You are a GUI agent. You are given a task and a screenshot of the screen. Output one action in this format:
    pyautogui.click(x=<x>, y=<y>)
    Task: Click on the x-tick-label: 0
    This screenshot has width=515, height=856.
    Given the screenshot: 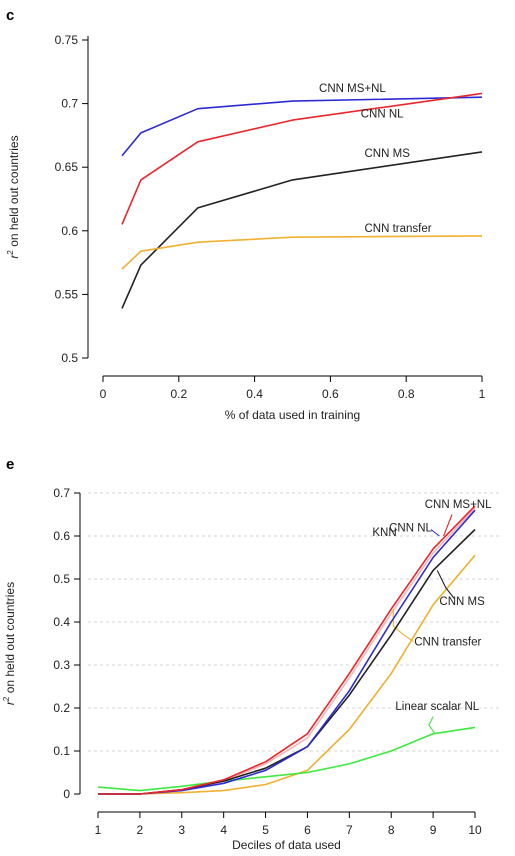 What is the action you would take?
    pyautogui.click(x=103, y=394)
    